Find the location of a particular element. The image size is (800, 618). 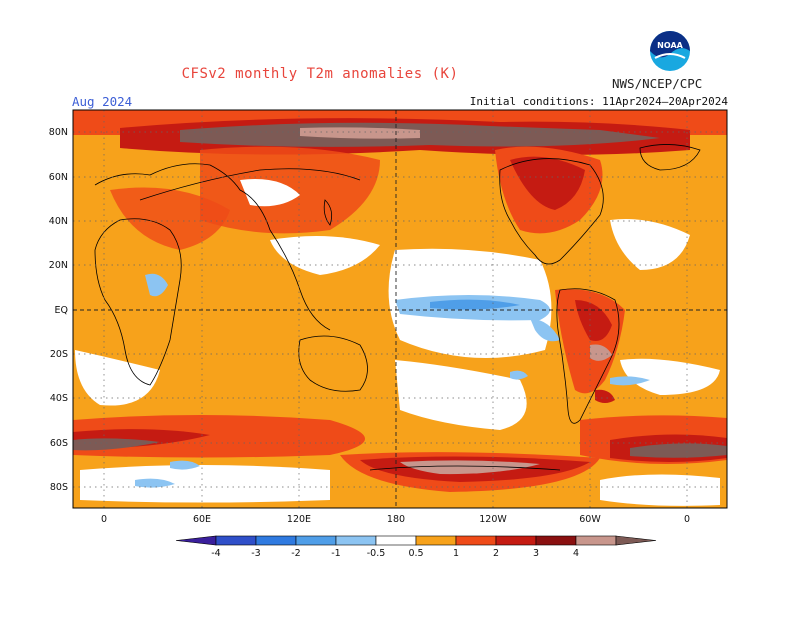

lat-label: 20N is located at coordinates (58, 265).